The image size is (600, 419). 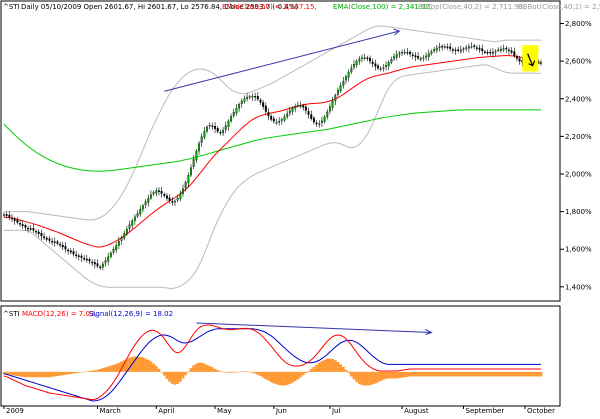 I want to click on macd-header-symbol: ^STI, so click(x=11, y=314).